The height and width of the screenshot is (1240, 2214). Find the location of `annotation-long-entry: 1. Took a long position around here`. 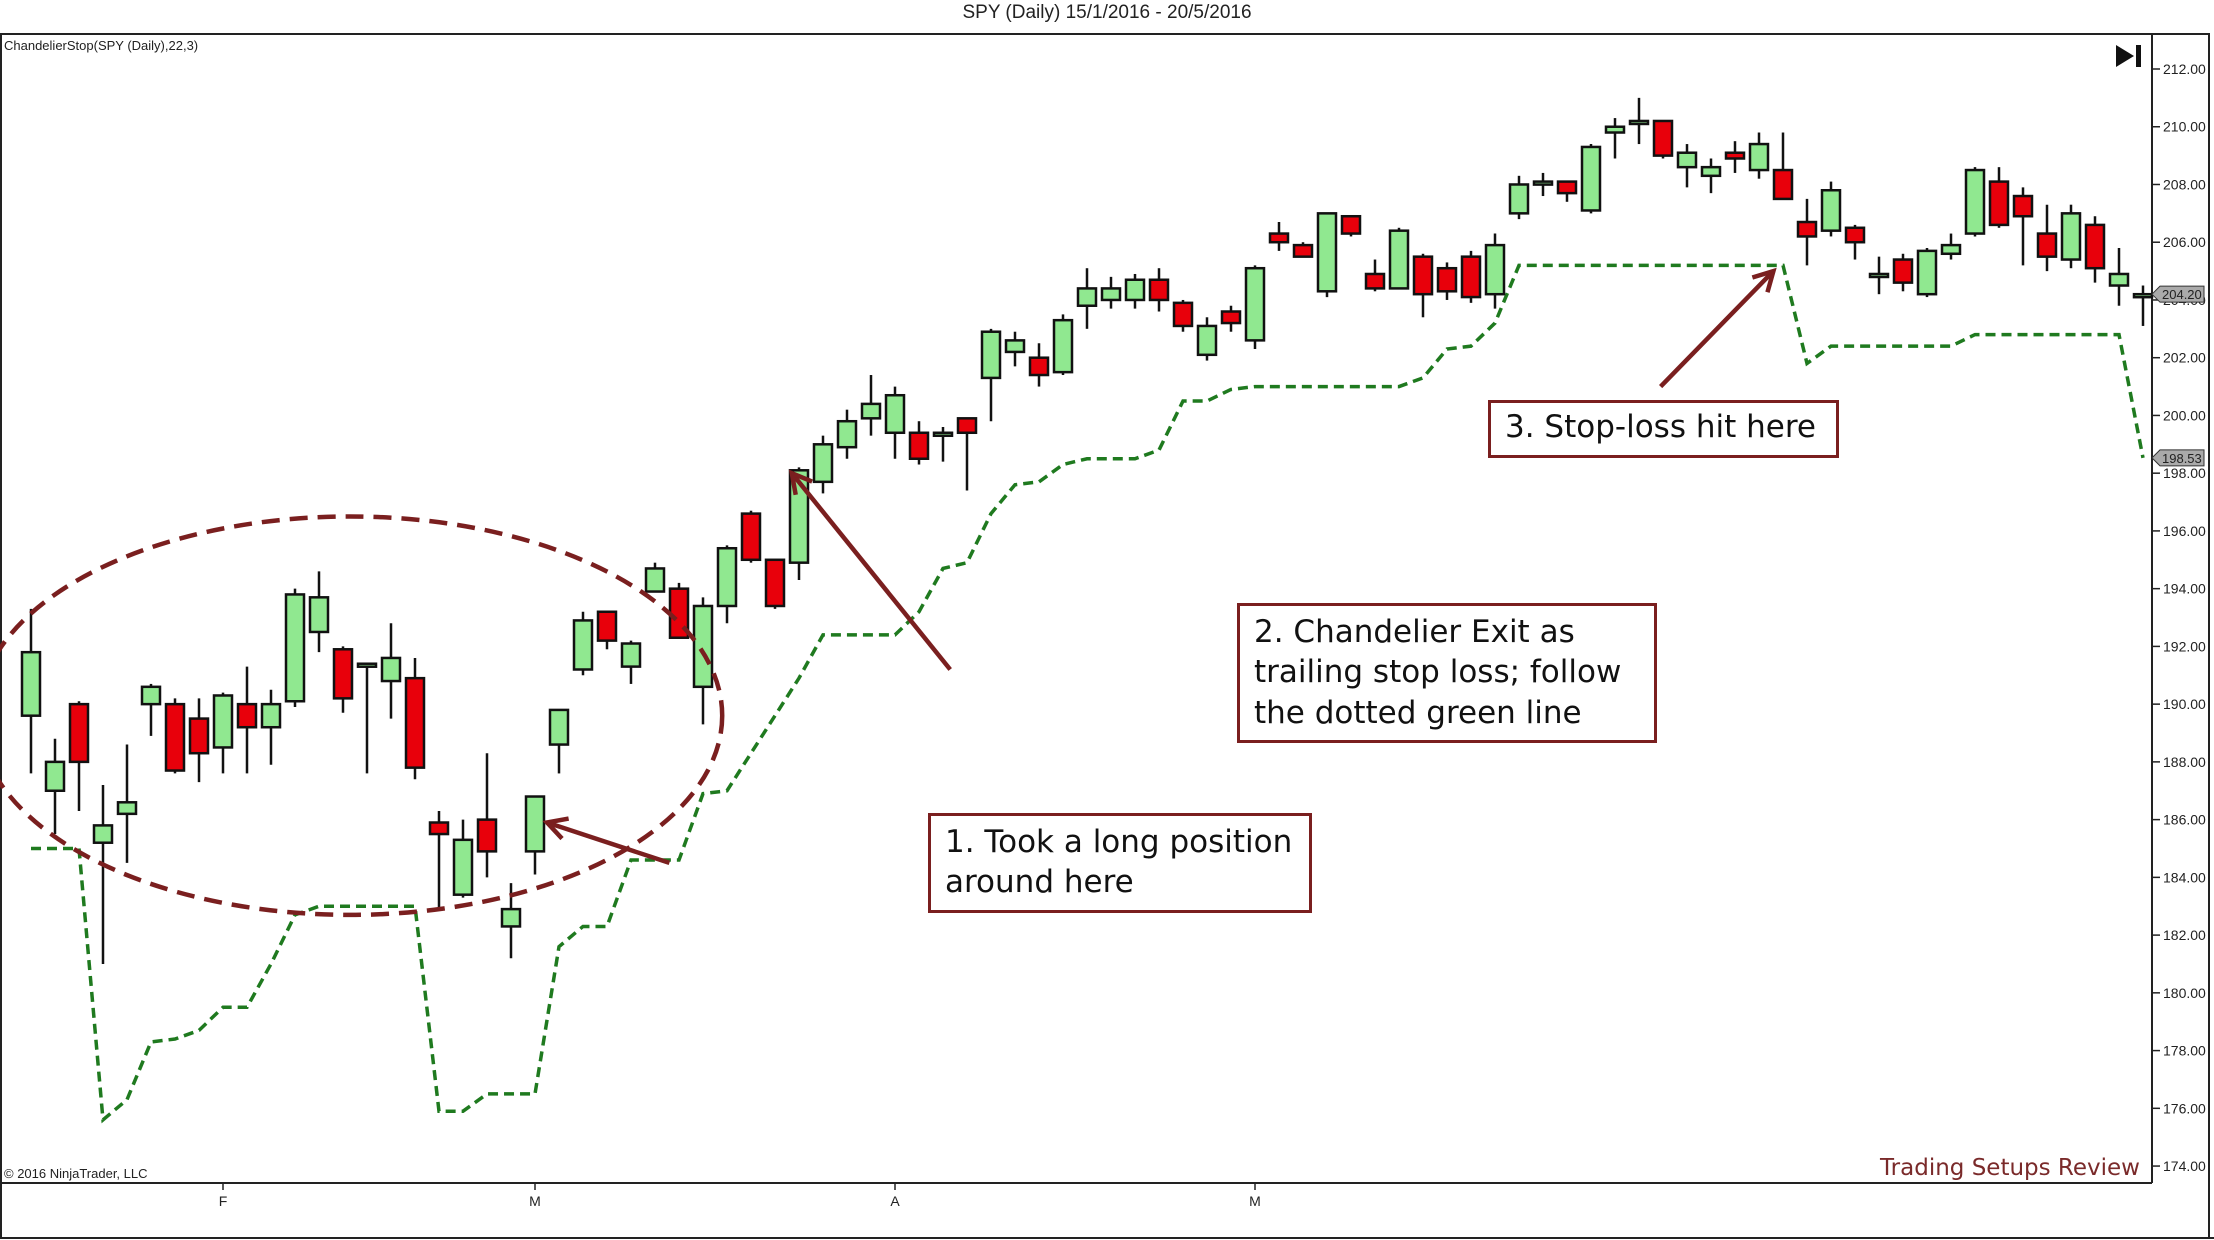

annotation-long-entry: 1. Took a long position around here is located at coordinates (1120, 863).